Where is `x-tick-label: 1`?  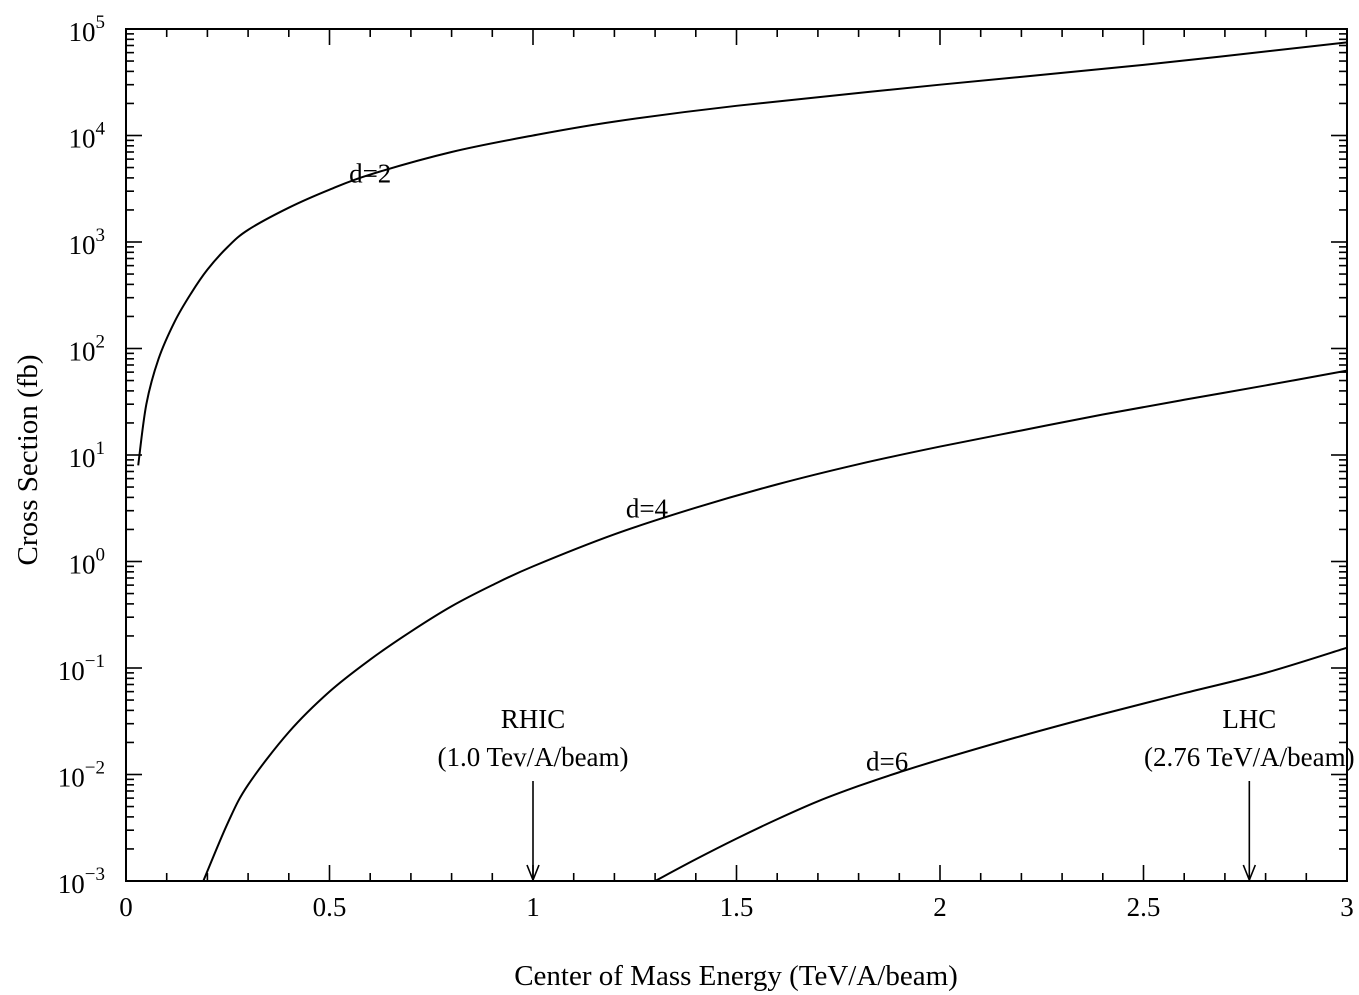
x-tick-label: 1 is located at coordinates (533, 907).